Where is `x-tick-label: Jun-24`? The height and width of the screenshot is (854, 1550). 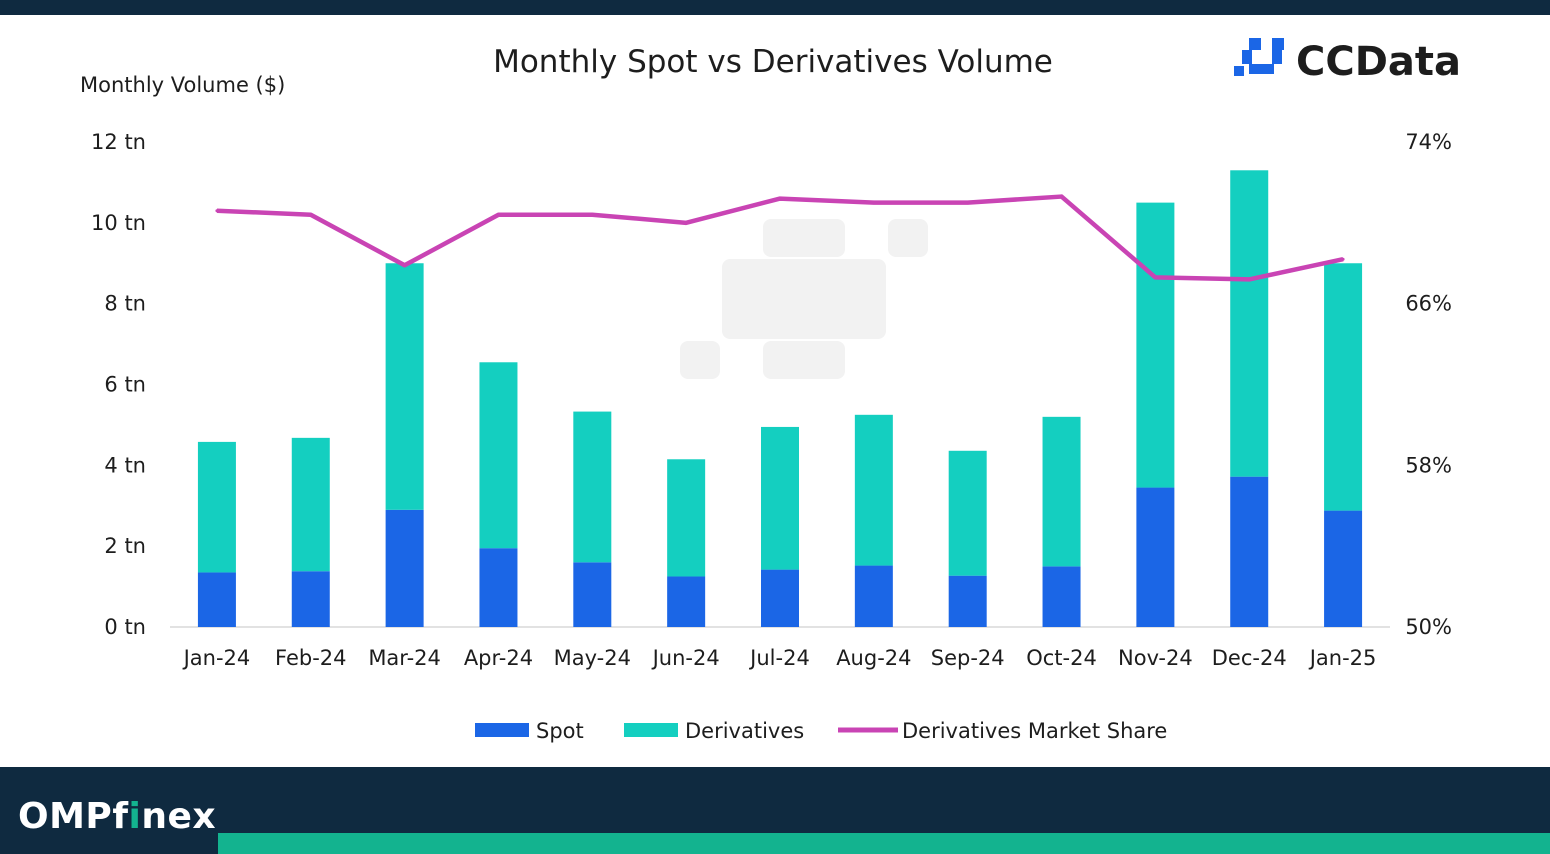
x-tick-label: Jun-24 is located at coordinates (685, 658).